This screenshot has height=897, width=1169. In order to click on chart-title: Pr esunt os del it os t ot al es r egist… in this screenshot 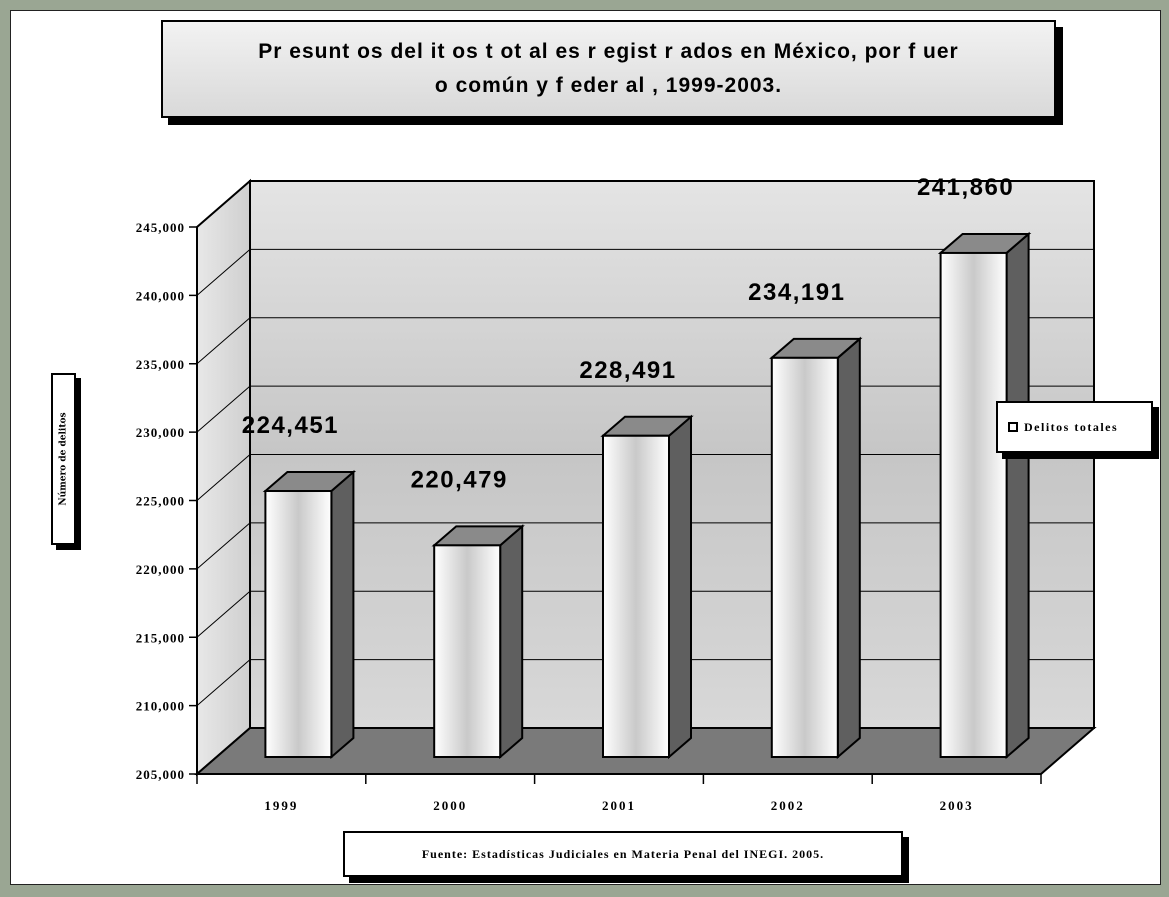, I will do `click(608, 68)`.